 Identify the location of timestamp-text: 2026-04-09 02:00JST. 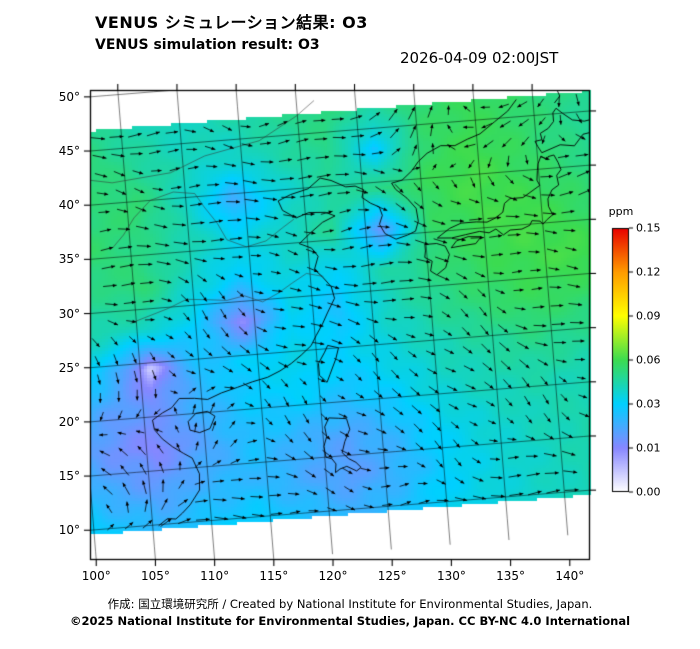
(479, 58).